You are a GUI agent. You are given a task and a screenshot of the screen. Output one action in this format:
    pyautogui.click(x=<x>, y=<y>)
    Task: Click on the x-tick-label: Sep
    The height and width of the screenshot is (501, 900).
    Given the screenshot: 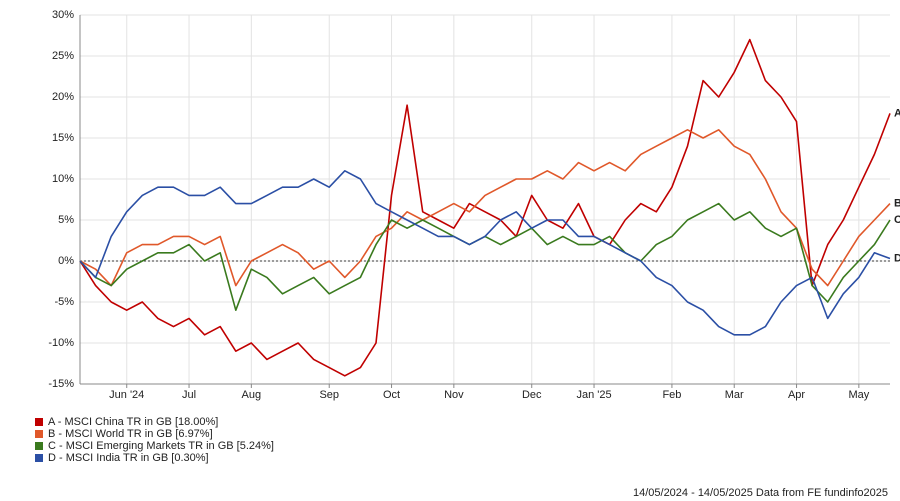 What is the action you would take?
    pyautogui.click(x=329, y=395)
    